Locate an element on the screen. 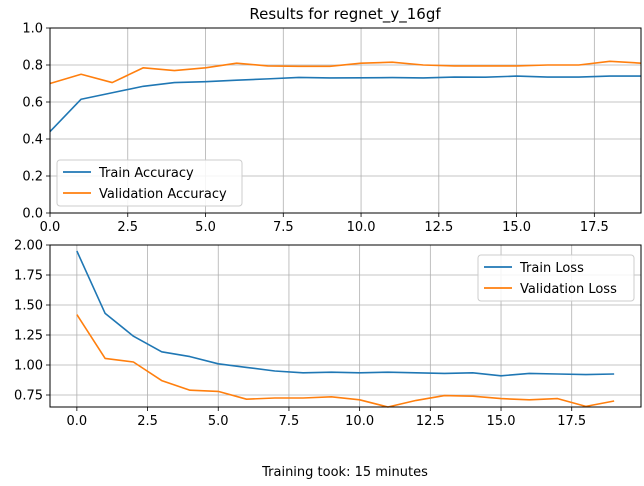 The width and height of the screenshot is (644, 486). loss-x-tick-label: 7.5 is located at coordinates (289, 421).